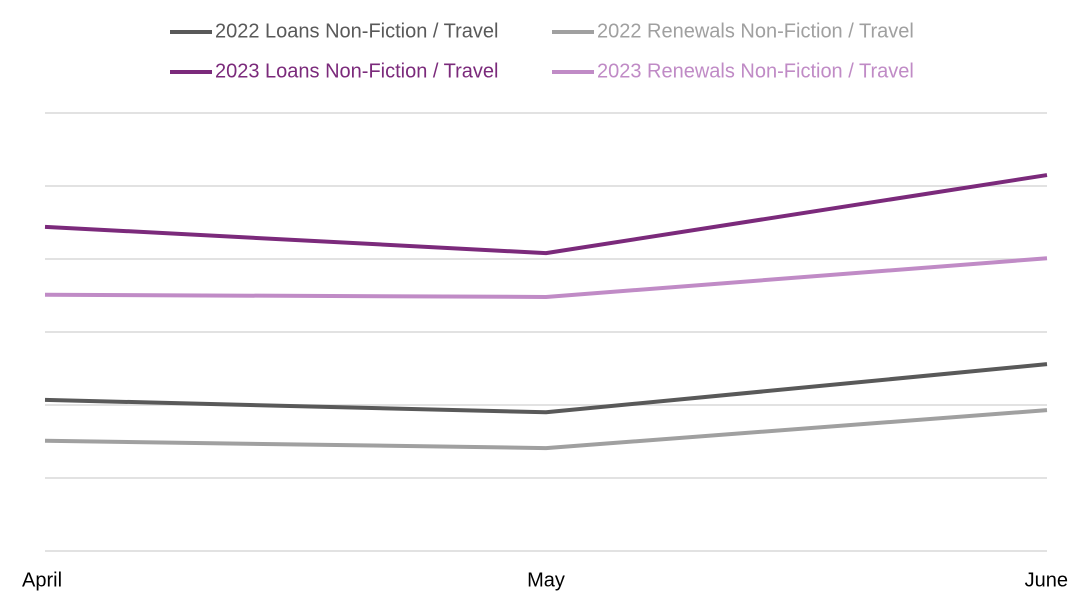  Describe the element at coordinates (546, 580) in the screenshot. I see `x-tick-label: May` at that location.